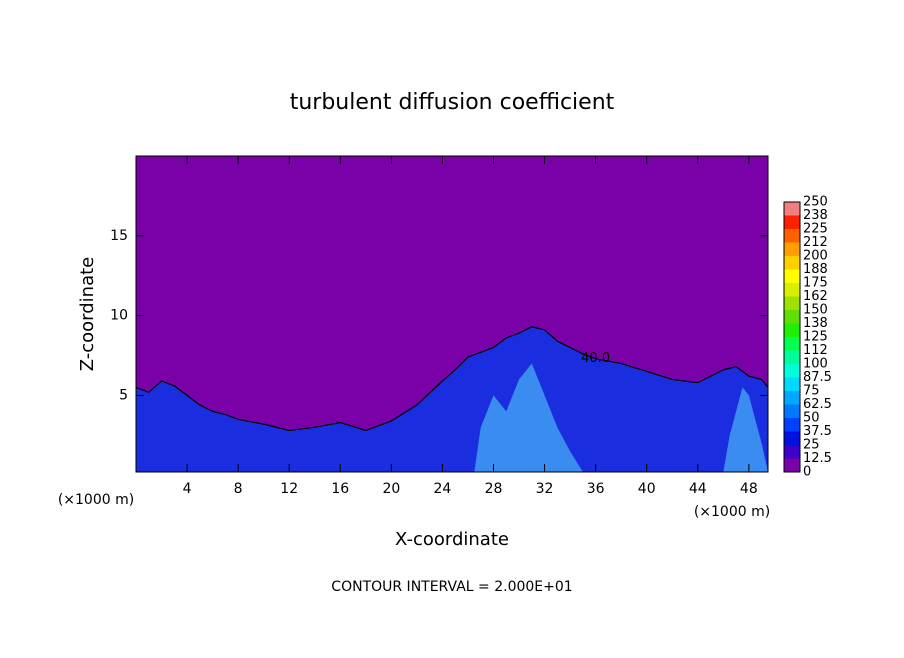 The height and width of the screenshot is (658, 904). I want to click on footer: CONTOUR INTERVAL = 2.000E+01, so click(451, 587).